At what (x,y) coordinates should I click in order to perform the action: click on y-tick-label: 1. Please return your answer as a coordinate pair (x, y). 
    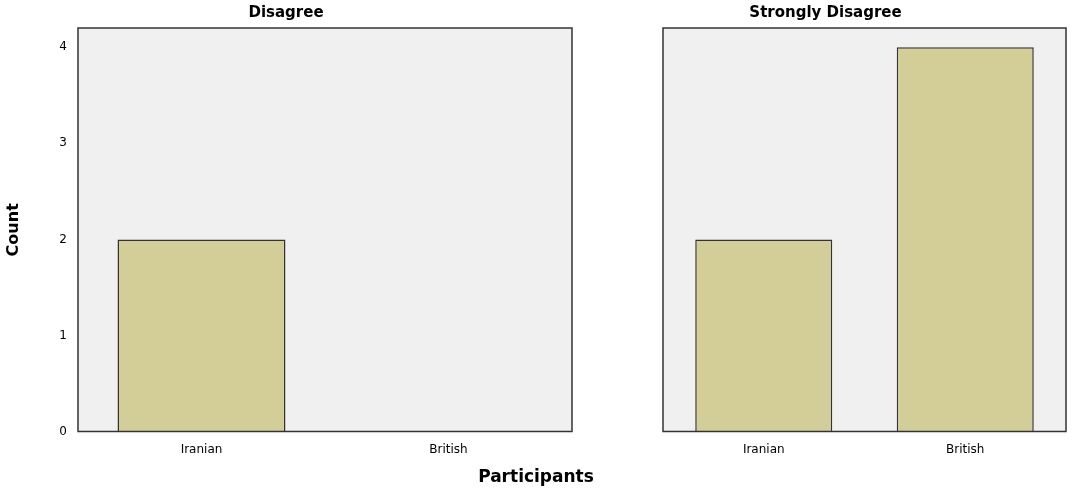
    Looking at the image, I should click on (63, 334).